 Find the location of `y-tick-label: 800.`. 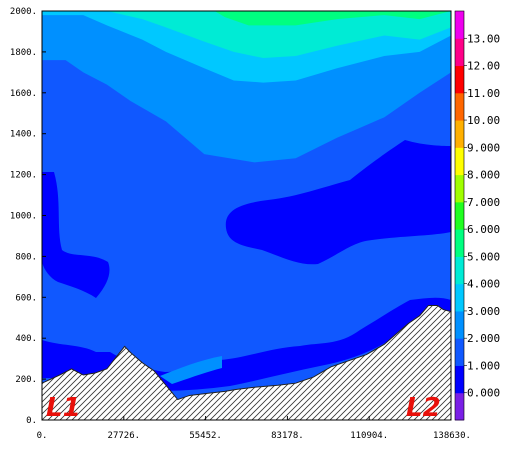

y-tick-label: 800. is located at coordinates (26, 257).